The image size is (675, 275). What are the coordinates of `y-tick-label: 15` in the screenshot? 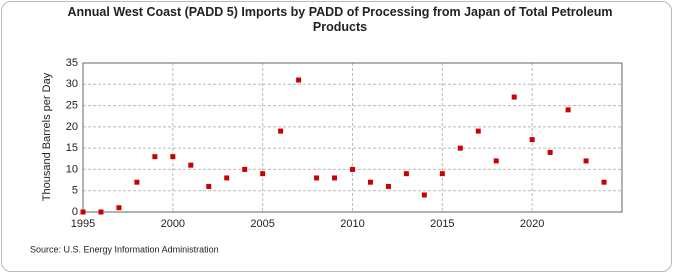 It's located at (72, 148).